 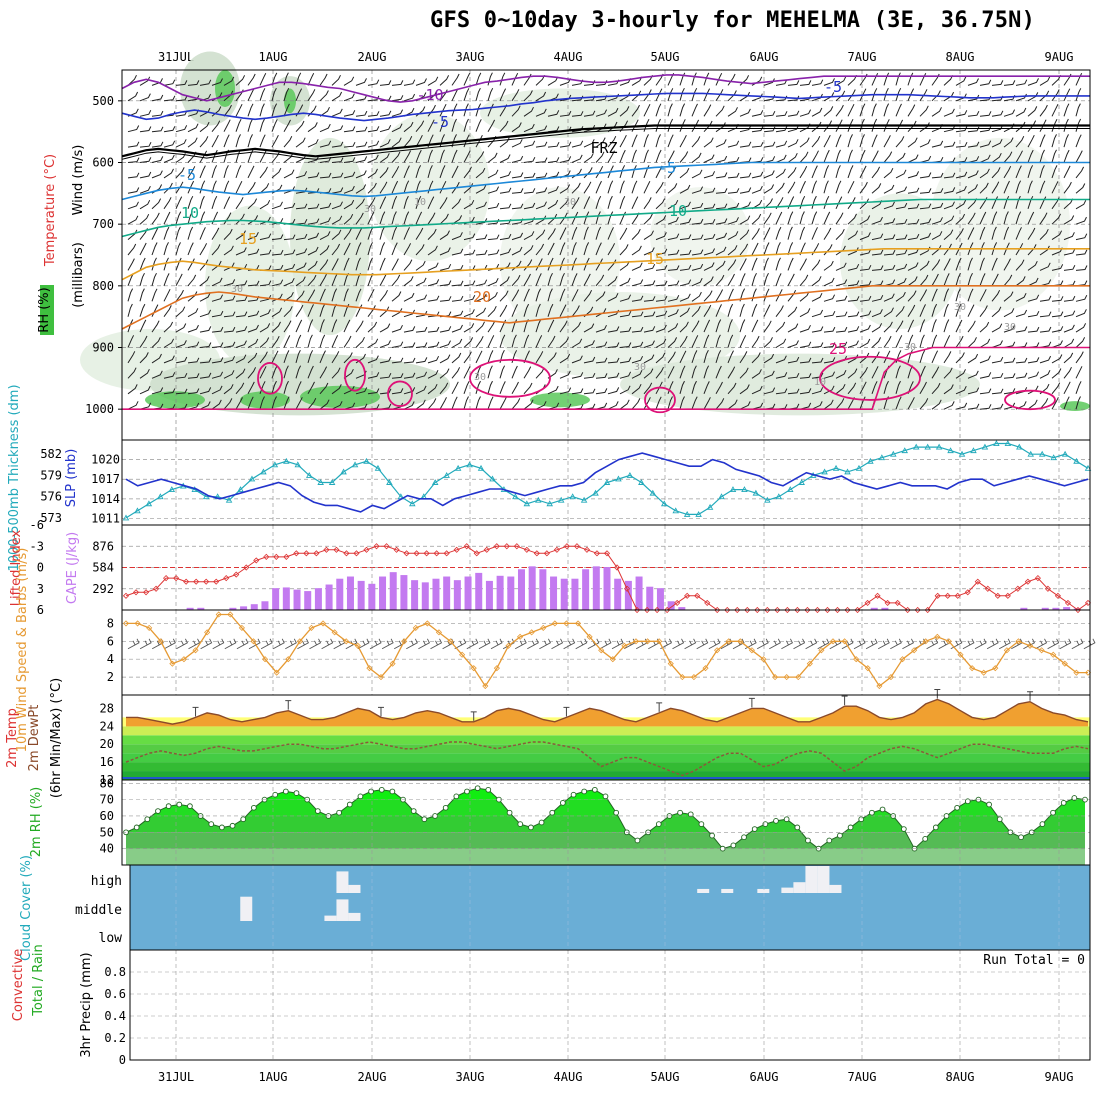 I want to click on wind-tick: 2, so click(x=110, y=677).